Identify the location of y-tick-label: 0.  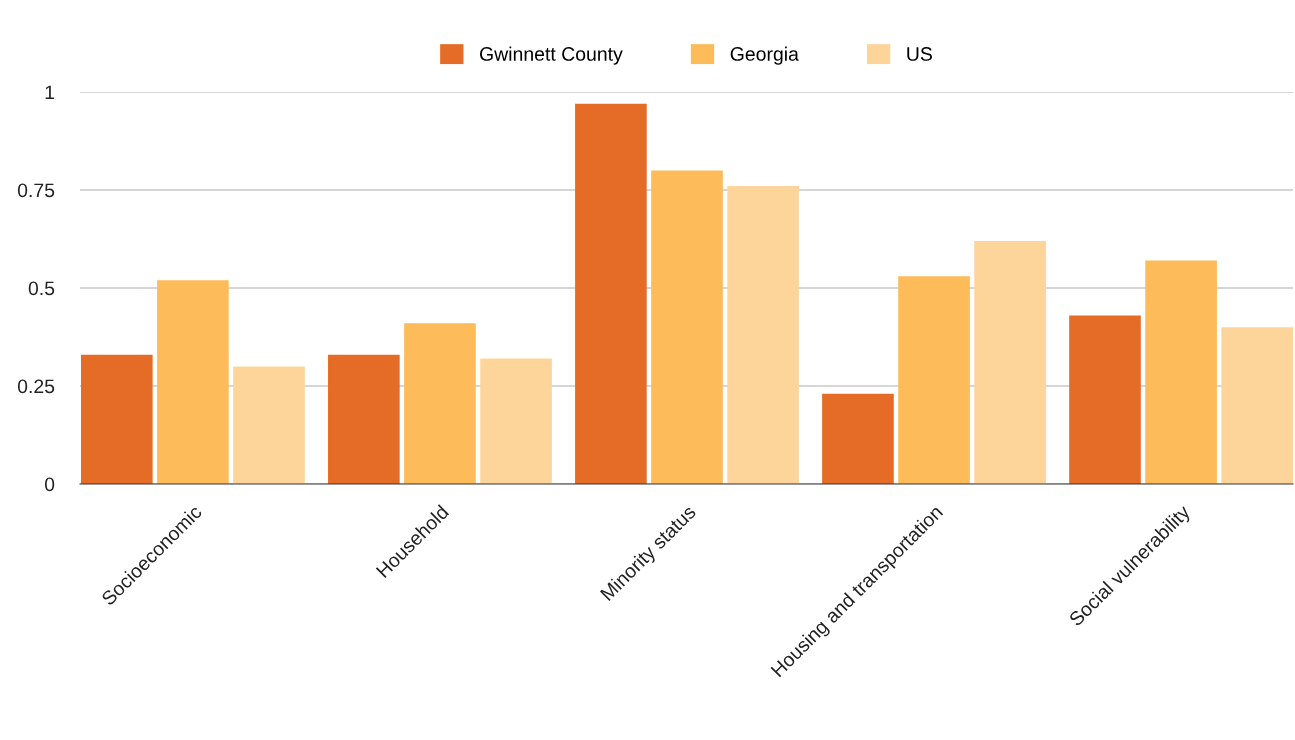
(49, 484).